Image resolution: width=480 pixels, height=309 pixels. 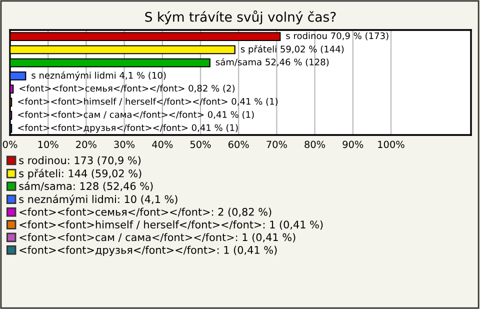 What do you see at coordinates (238, 144) in the screenshot?
I see `x-tick-label: 60%` at bounding box center [238, 144].